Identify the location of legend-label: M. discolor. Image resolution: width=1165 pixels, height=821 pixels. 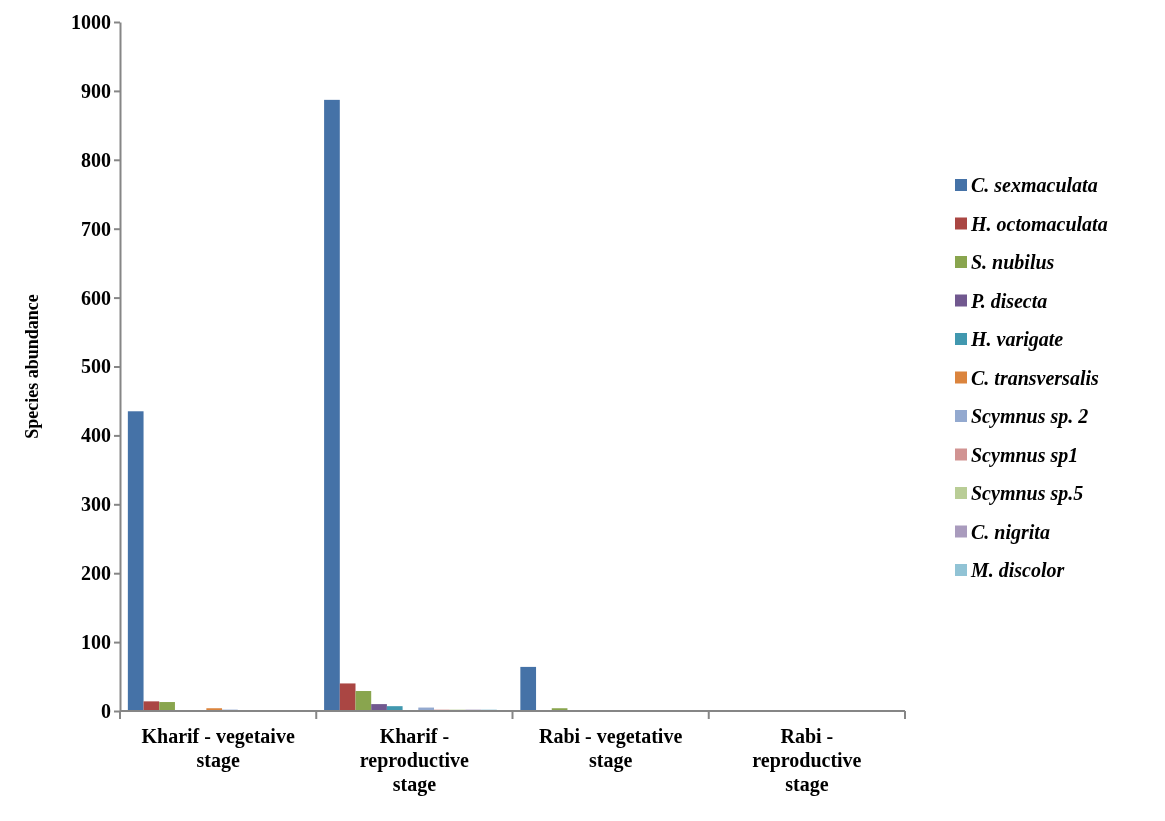
(1017, 570).